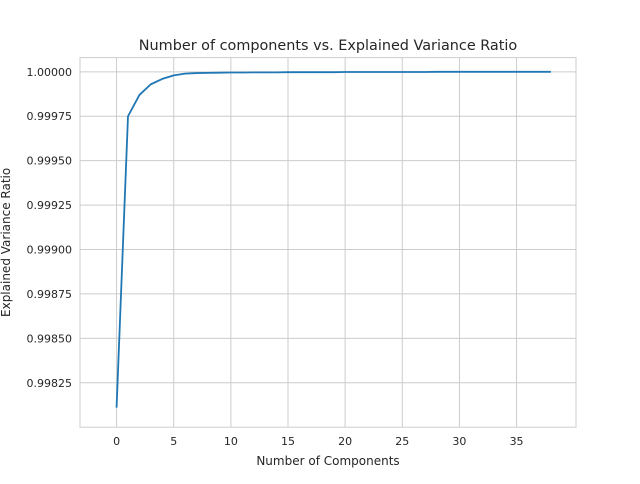 This screenshot has width=640, height=484. I want to click on x-tick-label: 15, so click(288, 441).